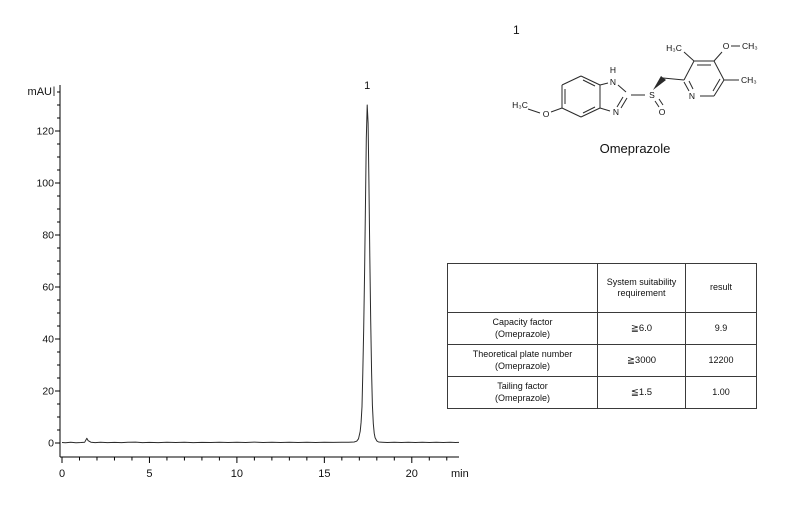 This screenshot has width=788, height=532. Describe the element at coordinates (721, 392) in the screenshot. I see `result-cell: 1.00` at that location.